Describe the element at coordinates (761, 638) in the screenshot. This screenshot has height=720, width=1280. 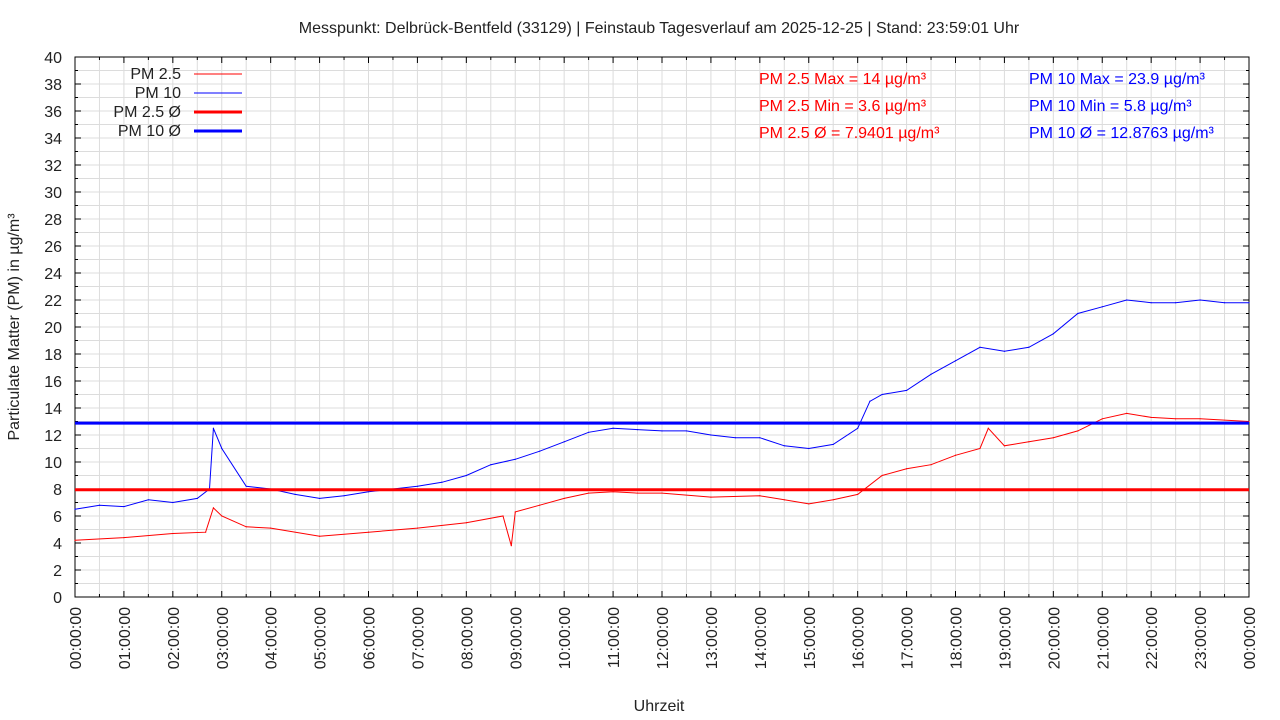
I see `x-tick-label: 14:00:00` at that location.